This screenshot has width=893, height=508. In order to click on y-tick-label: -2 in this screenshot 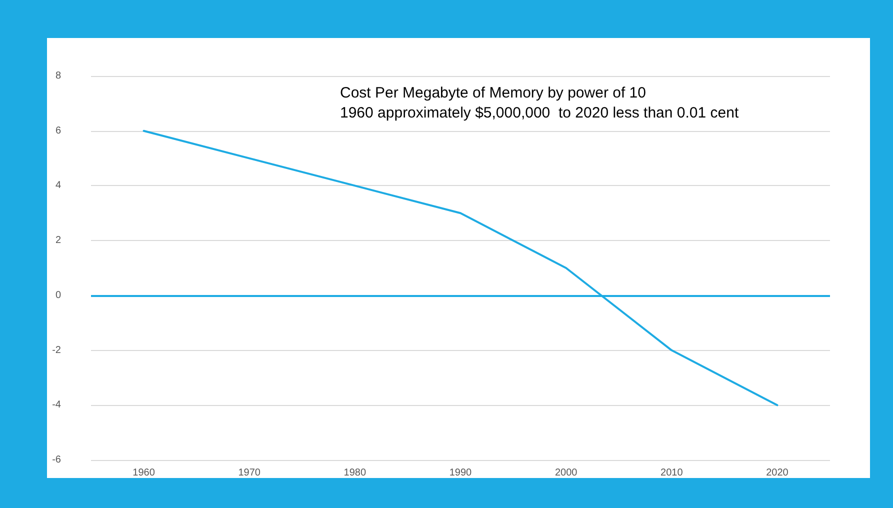, I will do `click(57, 350)`.